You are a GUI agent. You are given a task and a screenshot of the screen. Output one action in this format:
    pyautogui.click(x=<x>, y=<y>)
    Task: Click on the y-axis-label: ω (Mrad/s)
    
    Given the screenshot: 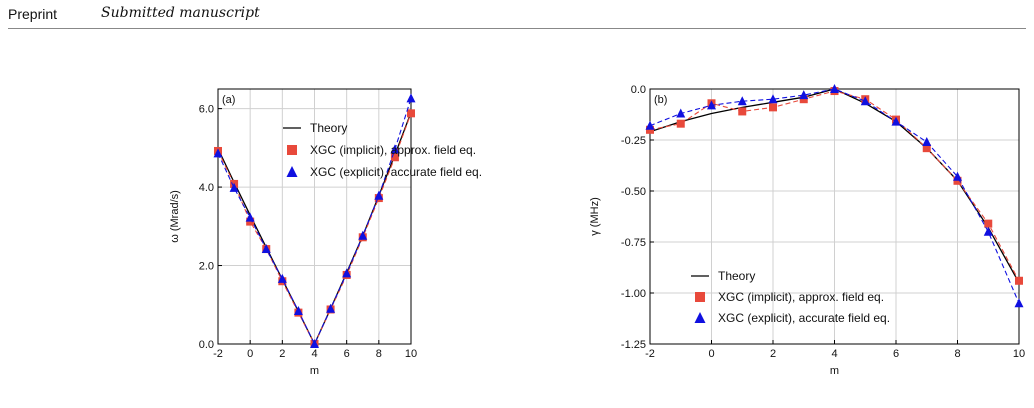 What is the action you would take?
    pyautogui.click(x=175, y=216)
    